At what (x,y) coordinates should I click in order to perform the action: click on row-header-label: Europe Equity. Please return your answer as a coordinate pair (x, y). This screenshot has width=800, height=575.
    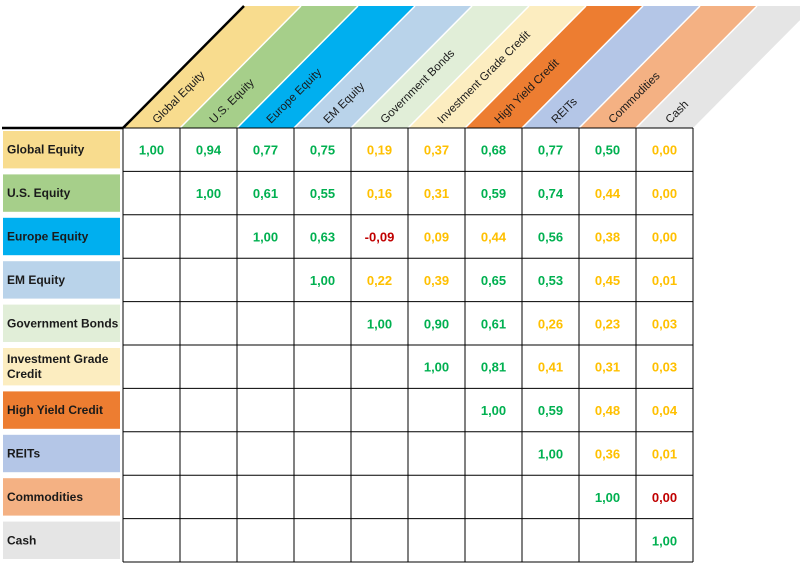
    Looking at the image, I should click on (48, 237).